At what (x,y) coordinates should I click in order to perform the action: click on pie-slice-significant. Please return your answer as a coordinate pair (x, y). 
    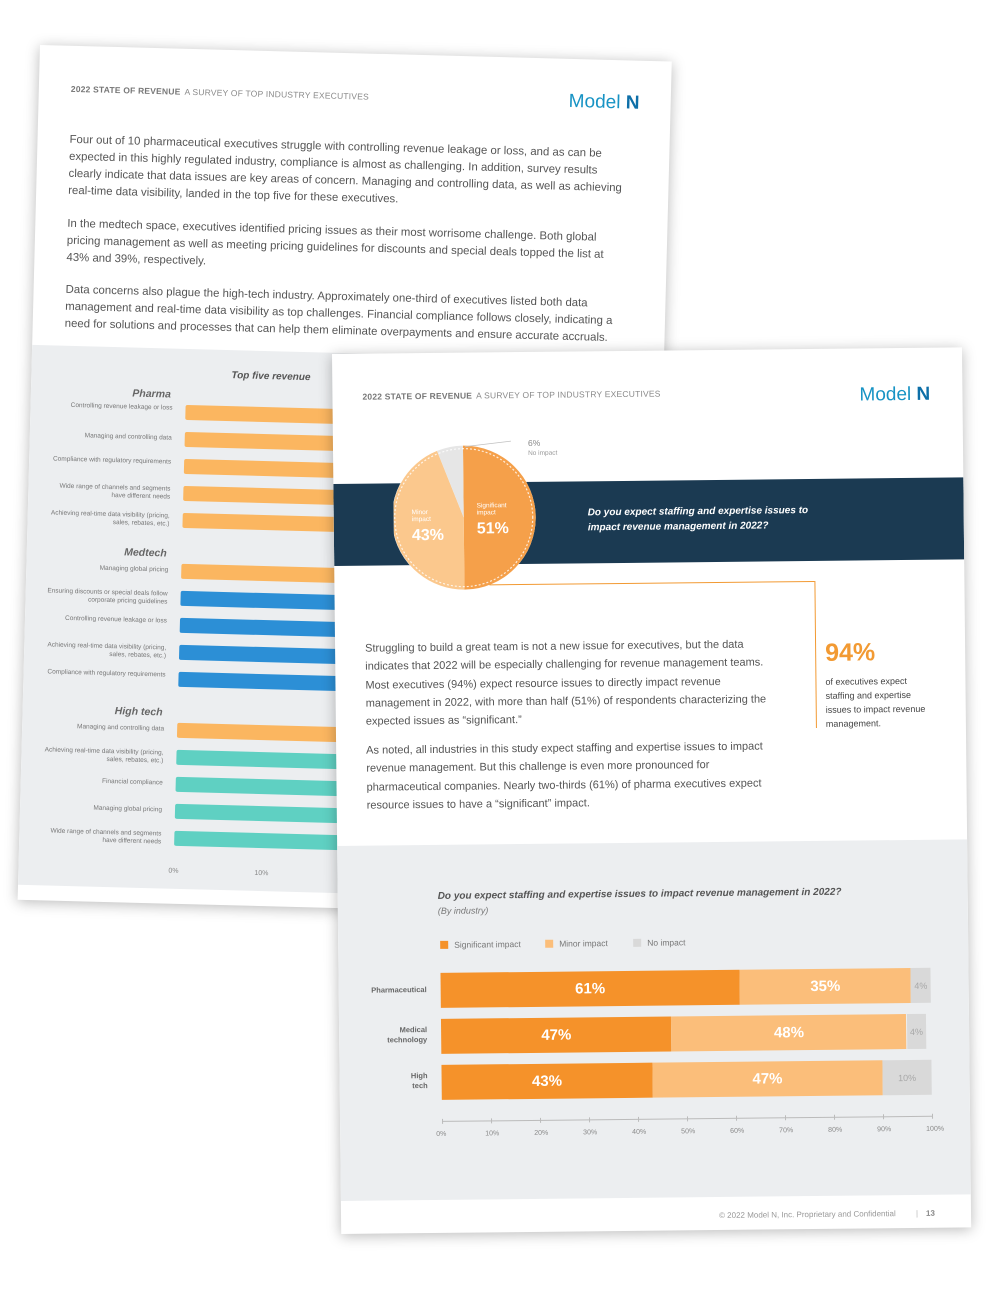
    Looking at the image, I should click on (499, 517).